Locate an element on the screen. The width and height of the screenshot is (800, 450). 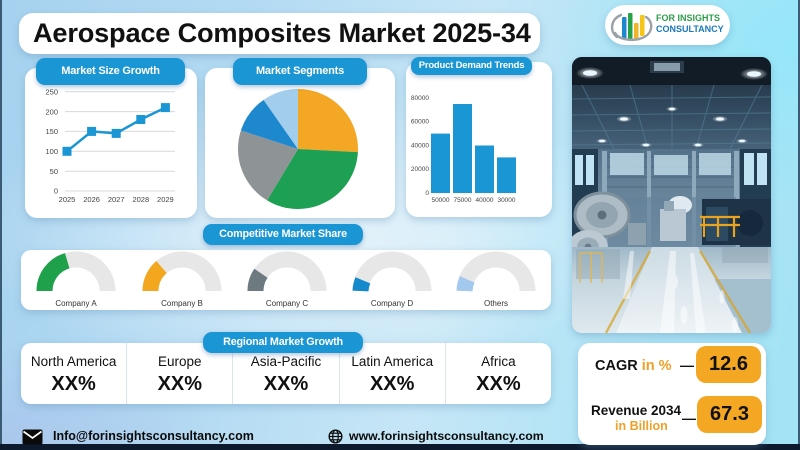
svg-text: 50 is located at coordinates (54, 171).